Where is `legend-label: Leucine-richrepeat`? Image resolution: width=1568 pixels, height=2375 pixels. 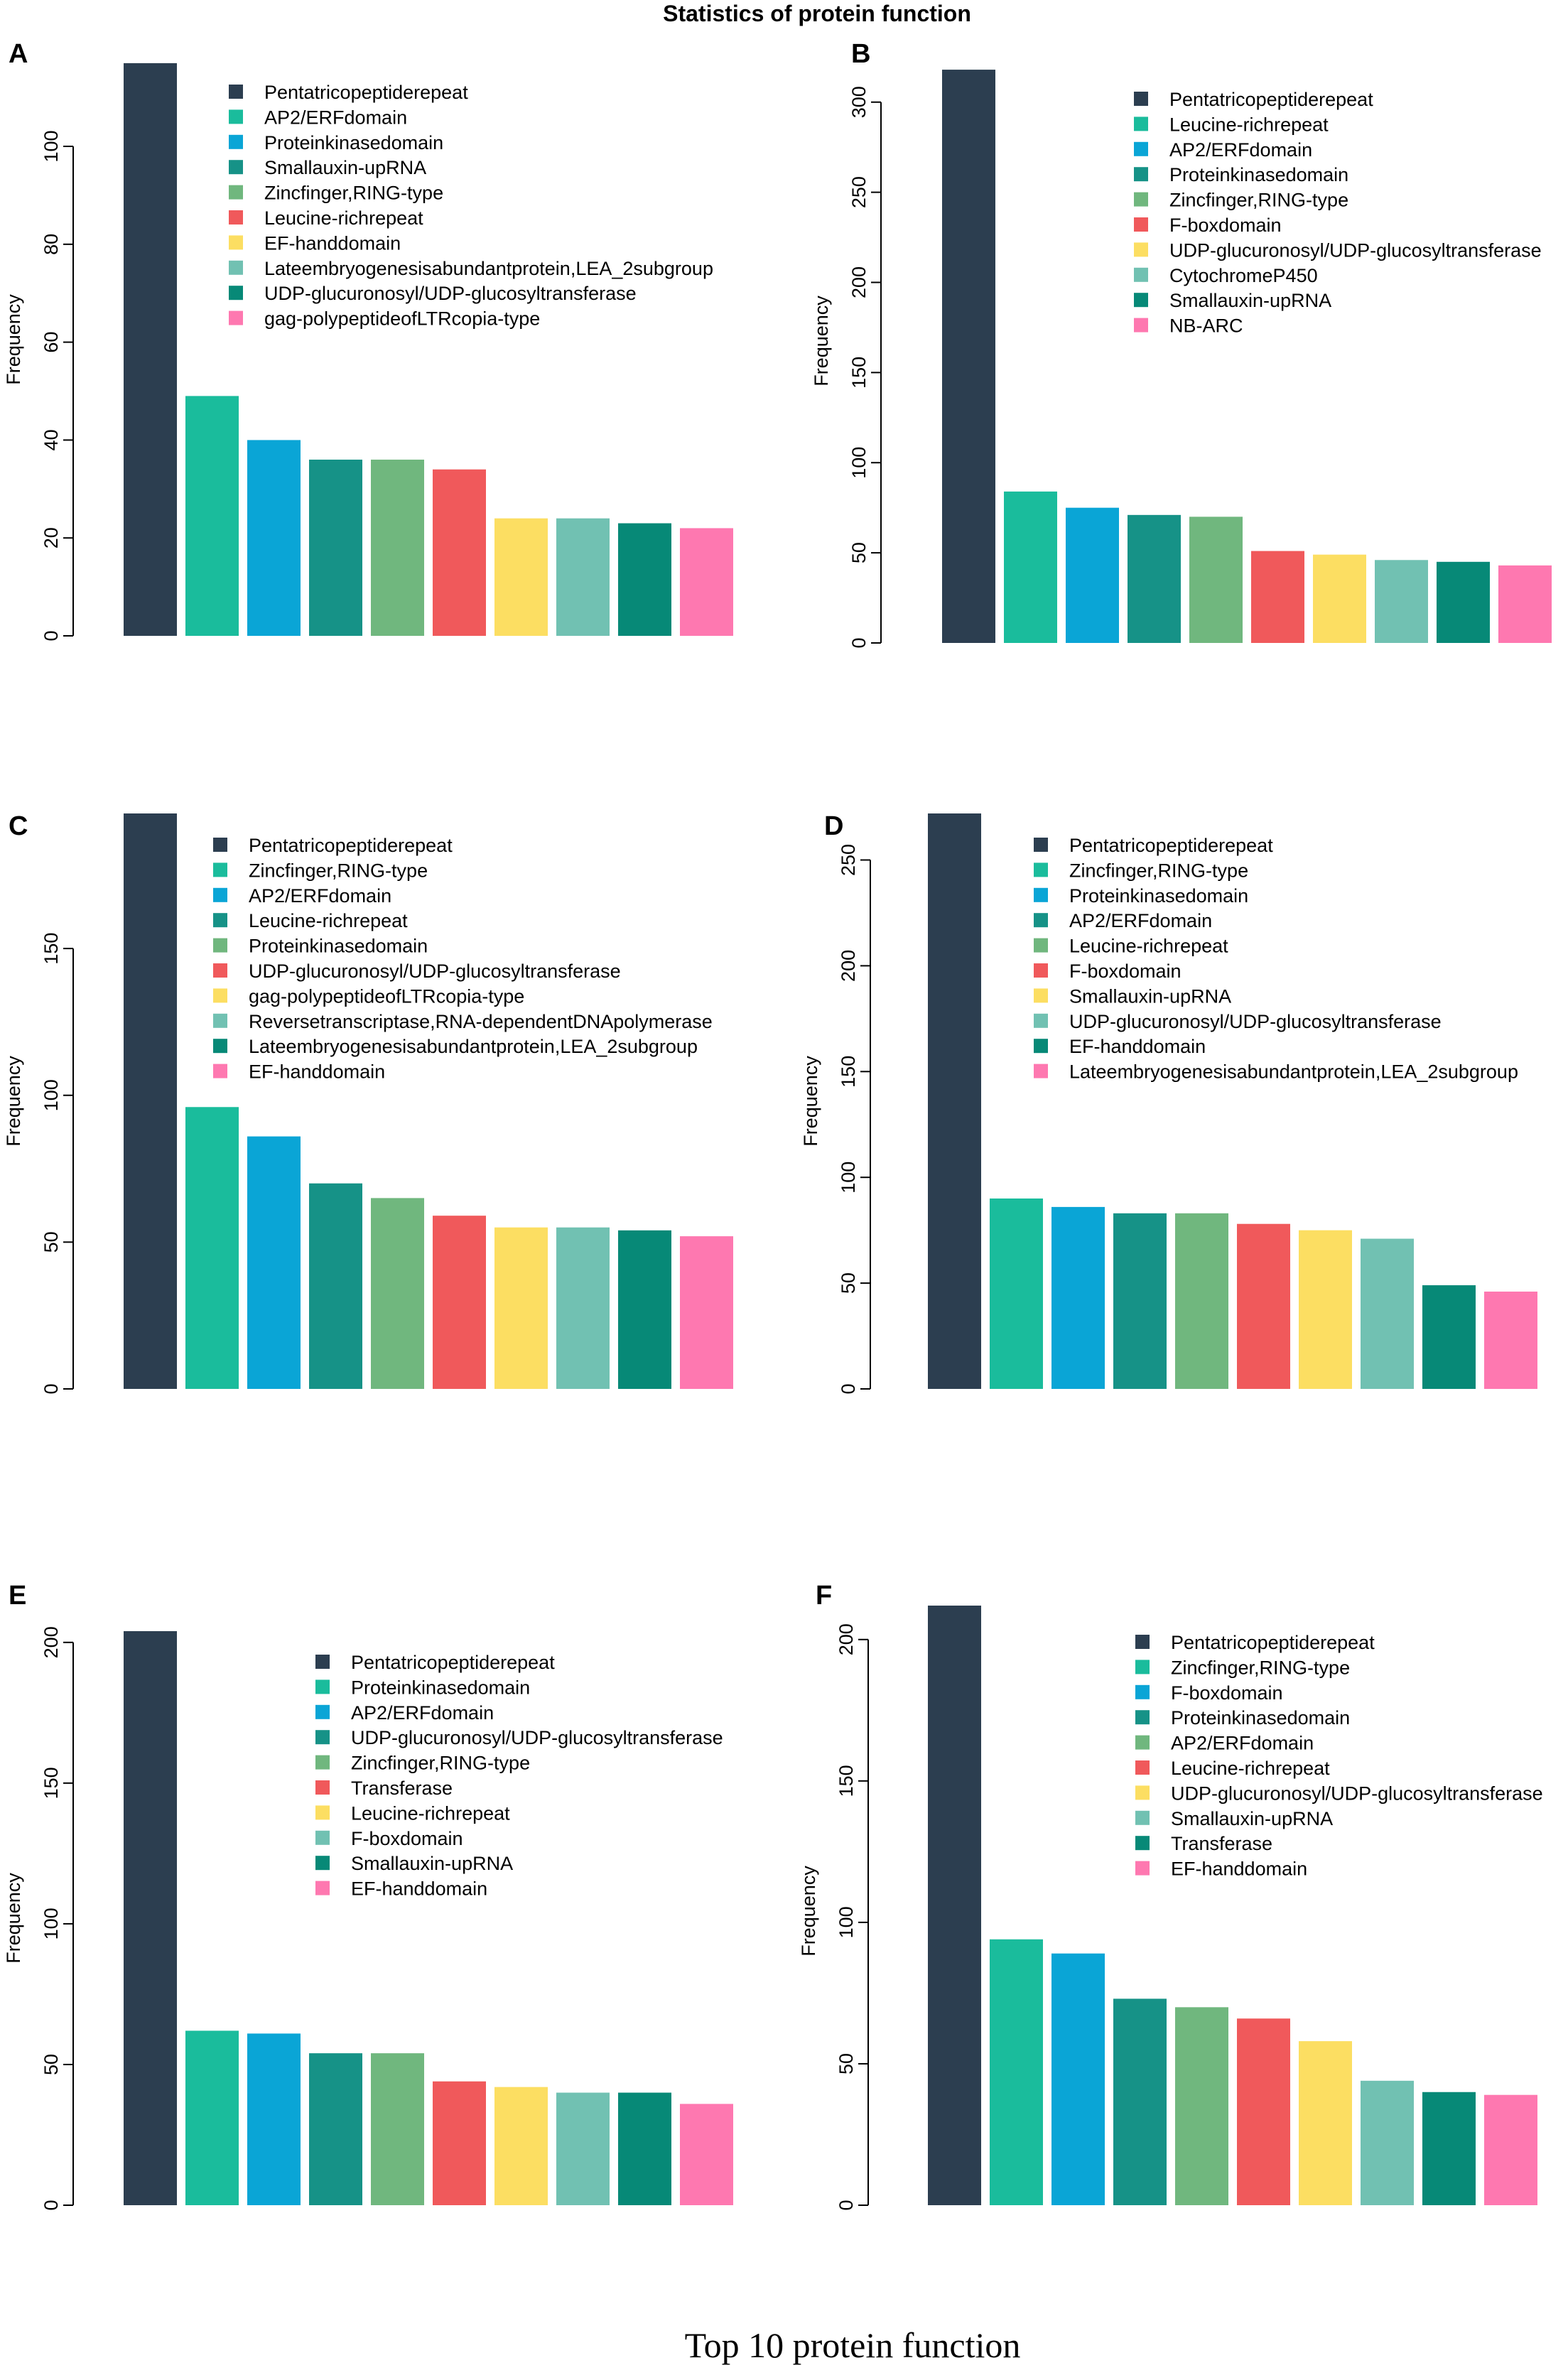
legend-label: Leucine-richrepeat is located at coordinates (1148, 947).